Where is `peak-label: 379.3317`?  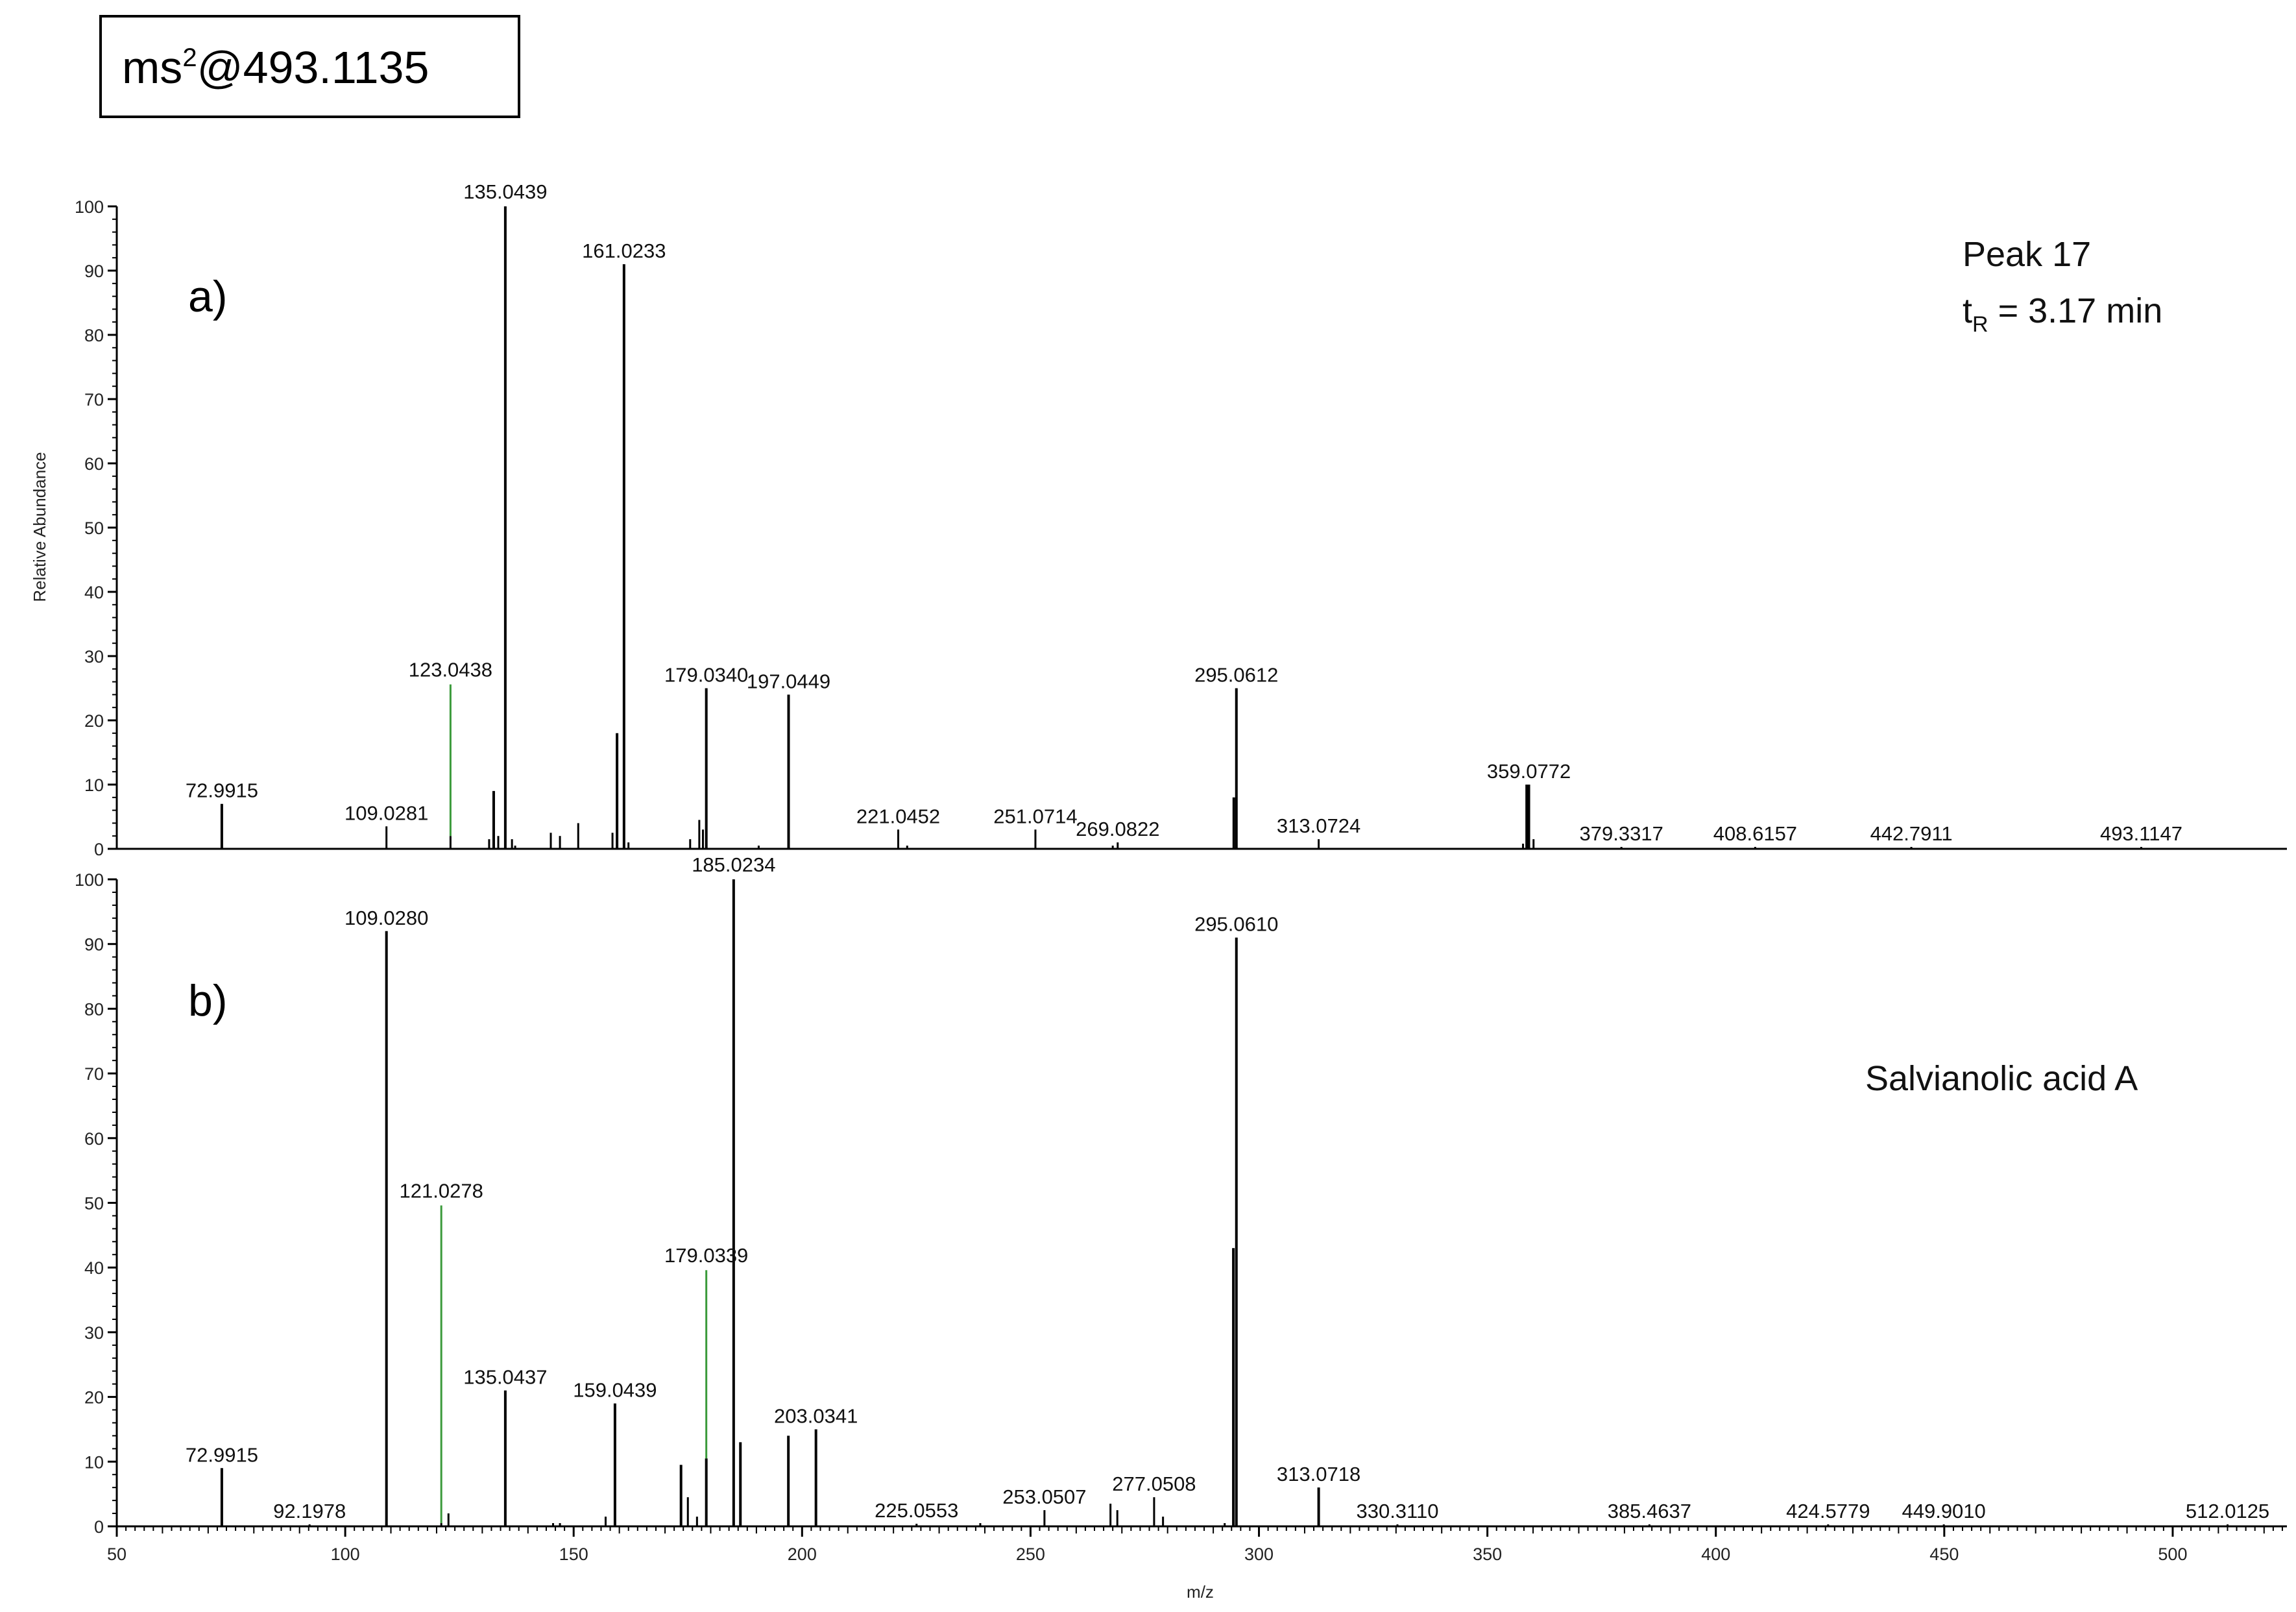
peak-label: 379.3317 is located at coordinates (1622, 833).